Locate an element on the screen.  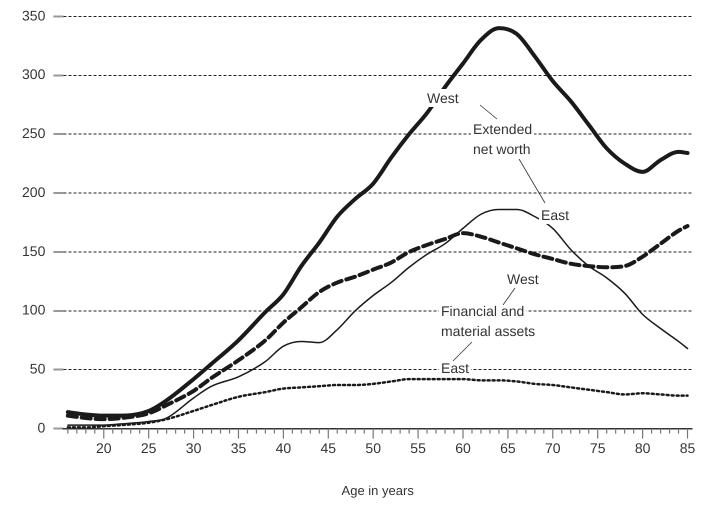
x-tick-label: 65 is located at coordinates (508, 448).